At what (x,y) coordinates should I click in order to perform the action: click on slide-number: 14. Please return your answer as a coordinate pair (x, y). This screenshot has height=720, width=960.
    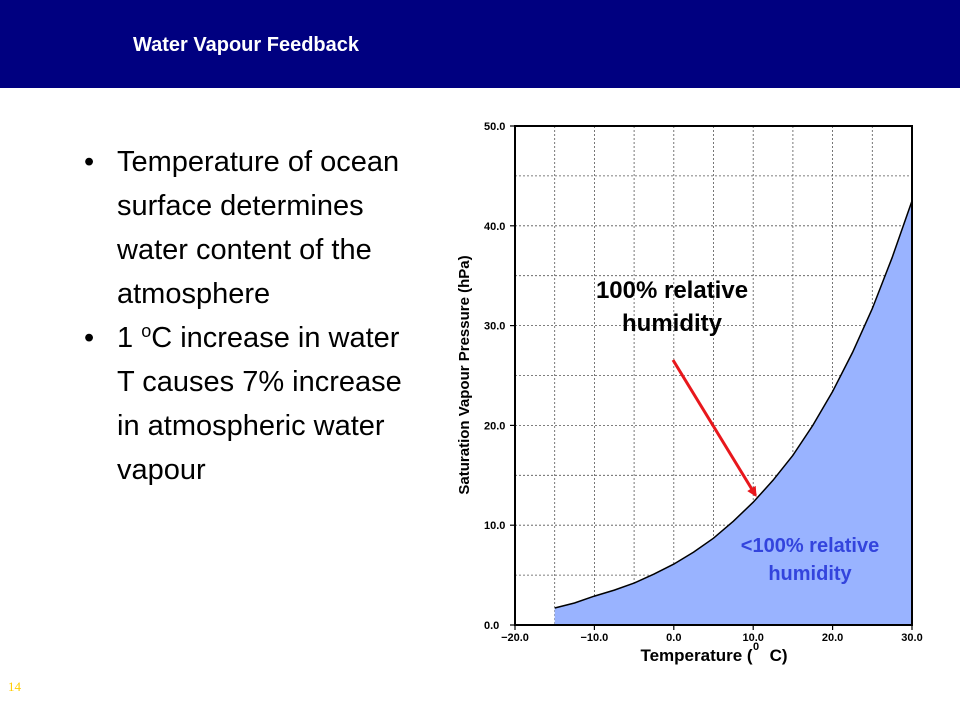
    Looking at the image, I should click on (14, 686).